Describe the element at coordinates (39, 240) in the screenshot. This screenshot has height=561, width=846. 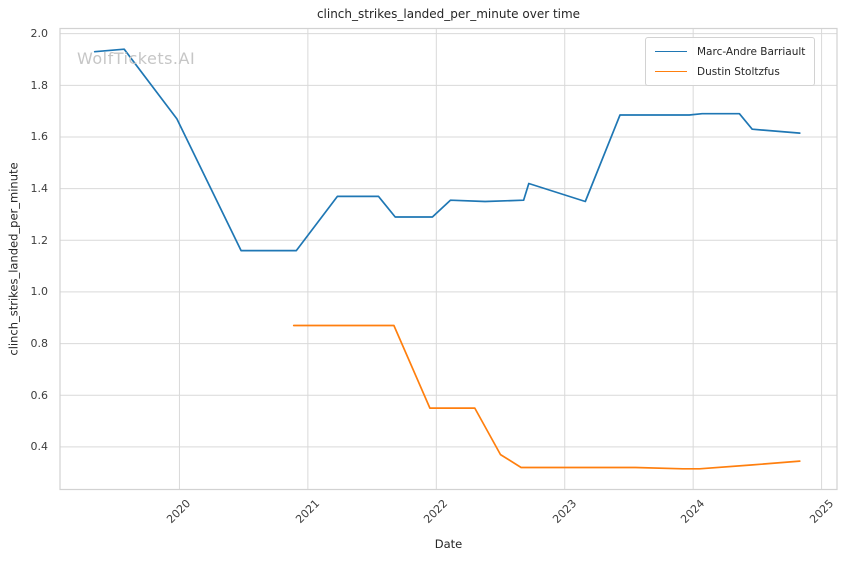
I see `y-tick-label: 1.2` at that location.